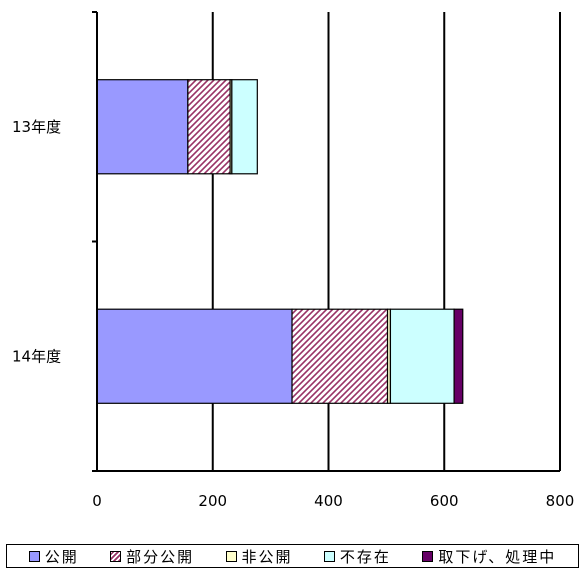 The height and width of the screenshot is (575, 587). Describe the element at coordinates (97, 501) in the screenshot. I see `x-tick-label: 0` at that location.